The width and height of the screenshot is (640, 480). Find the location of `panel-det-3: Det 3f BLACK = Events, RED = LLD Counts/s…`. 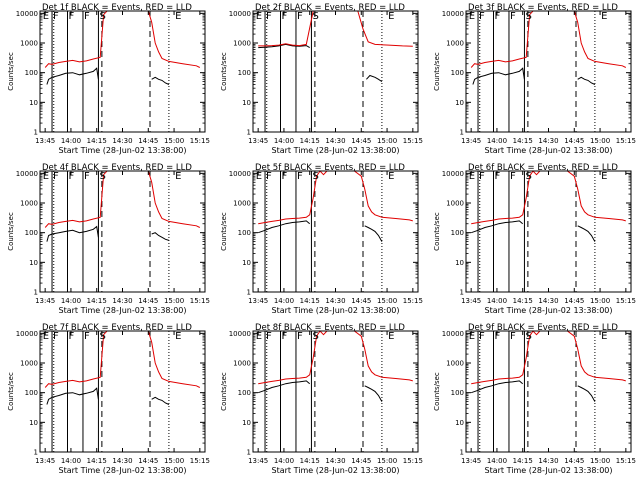

panel-det-3: Det 3f BLACK = Events, RED = LLD Counts/s… is located at coordinates (534, 79).